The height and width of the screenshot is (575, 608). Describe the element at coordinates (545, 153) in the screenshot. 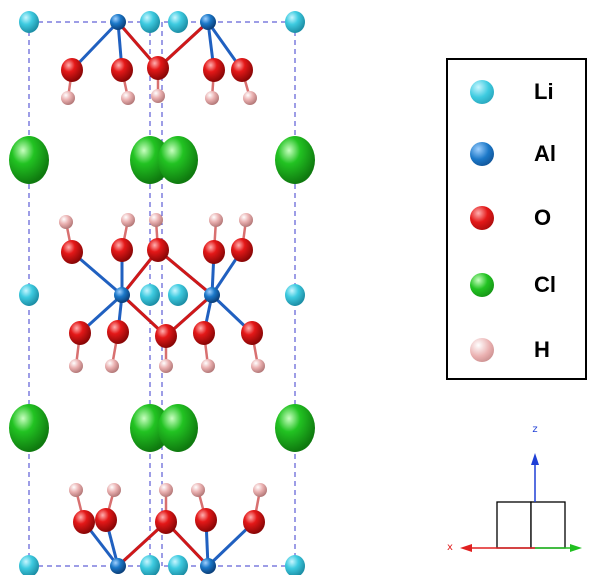

I see `legend-label-al: Al` at that location.